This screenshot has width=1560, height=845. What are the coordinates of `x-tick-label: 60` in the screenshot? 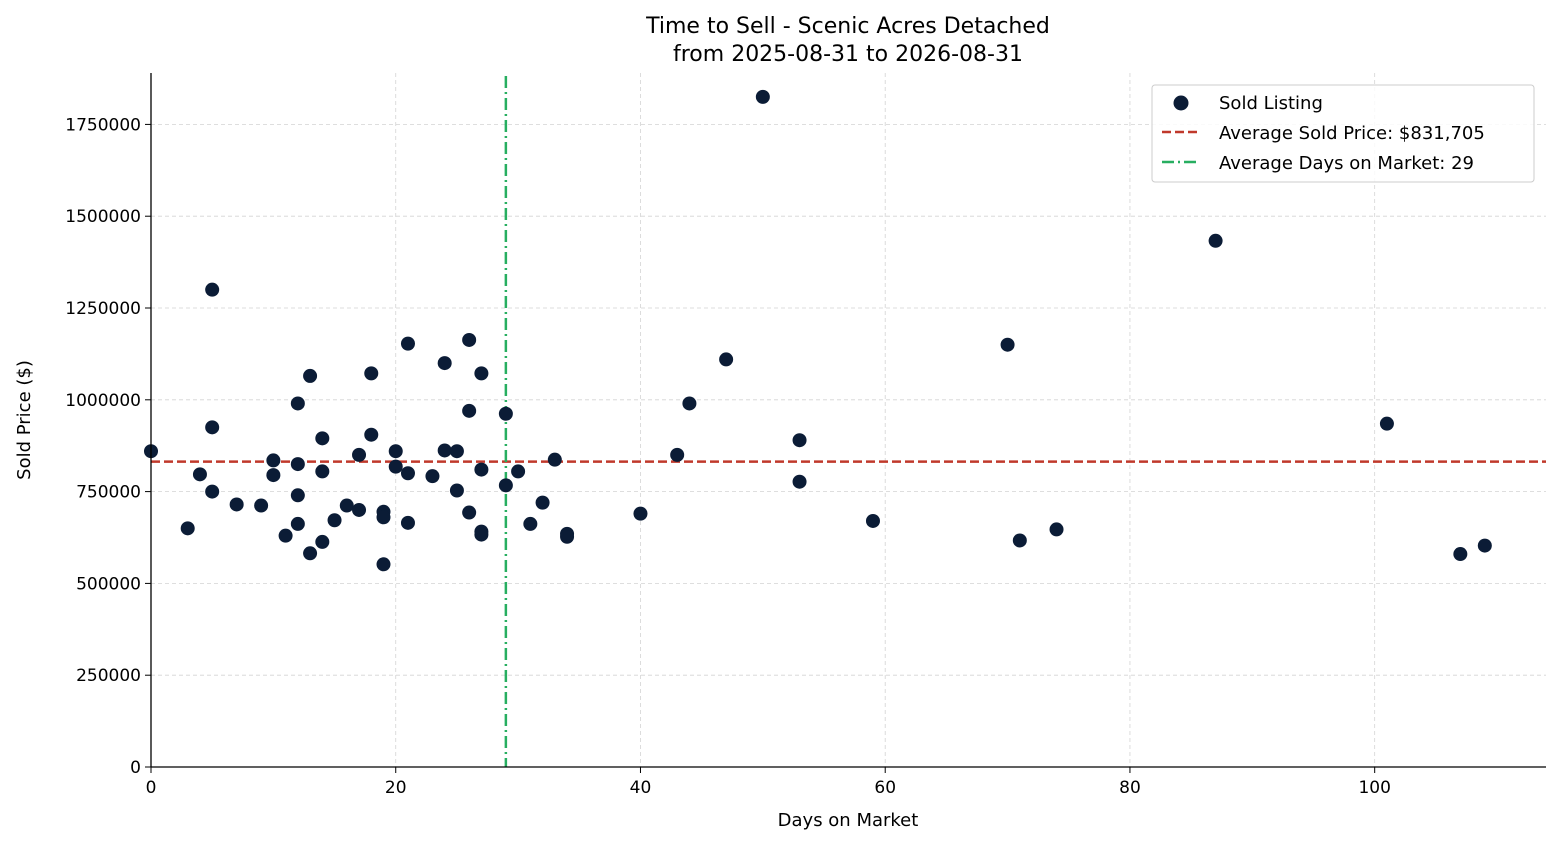 It's located at (885, 788).